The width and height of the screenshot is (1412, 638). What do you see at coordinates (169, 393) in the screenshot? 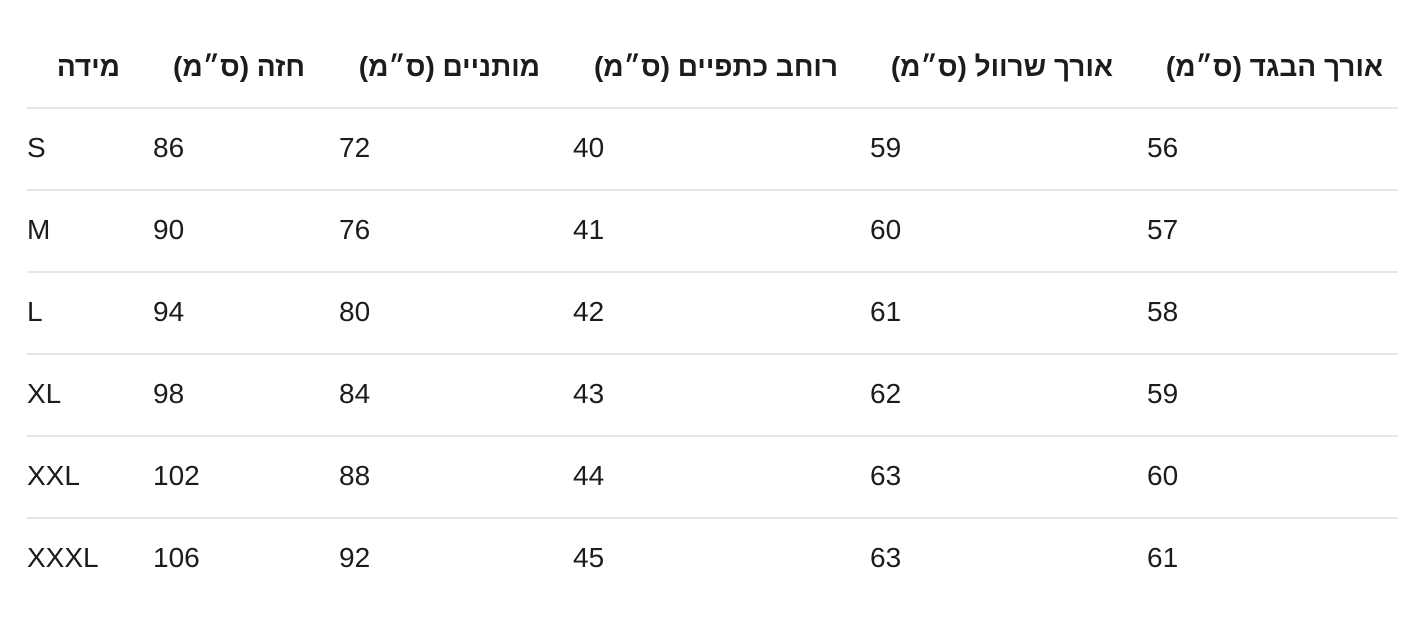
I see `measurement: 98` at bounding box center [169, 393].